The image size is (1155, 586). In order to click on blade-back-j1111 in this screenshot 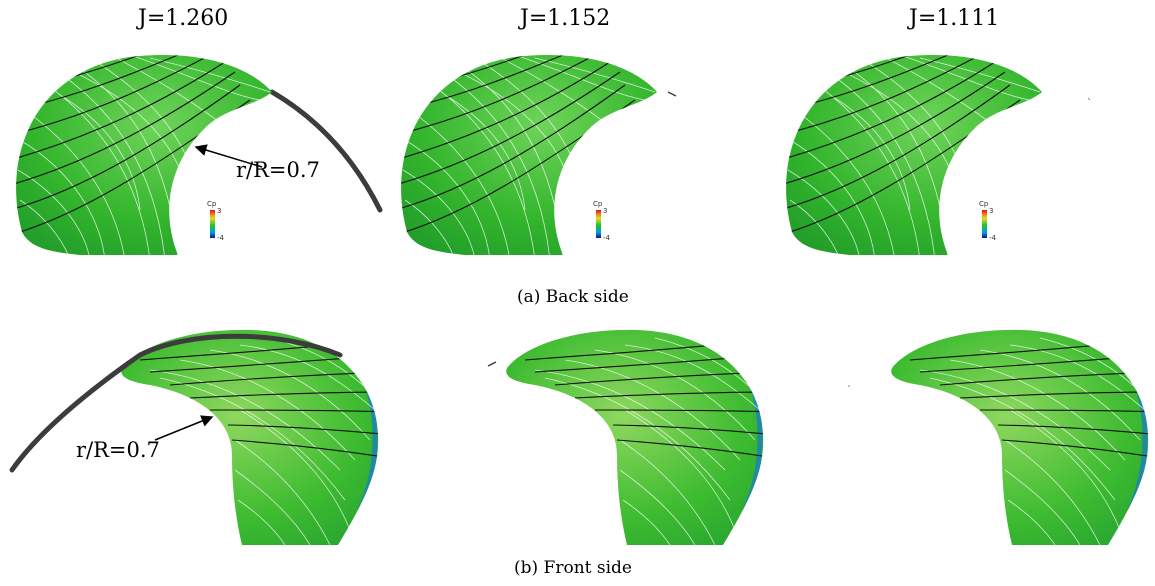, I will do `click(911, 154)`.